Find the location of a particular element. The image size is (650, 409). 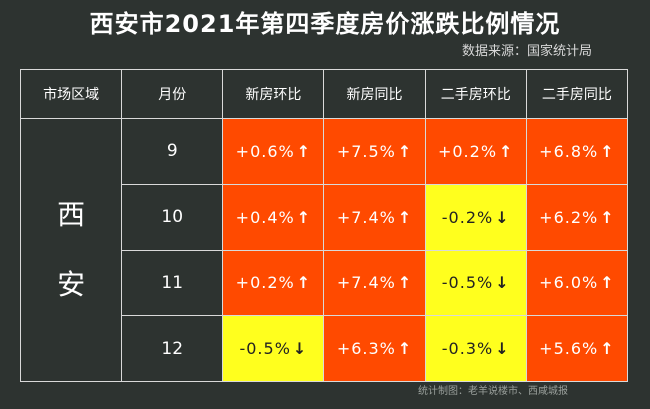

value-text: +6.2% is located at coordinates (569, 217).